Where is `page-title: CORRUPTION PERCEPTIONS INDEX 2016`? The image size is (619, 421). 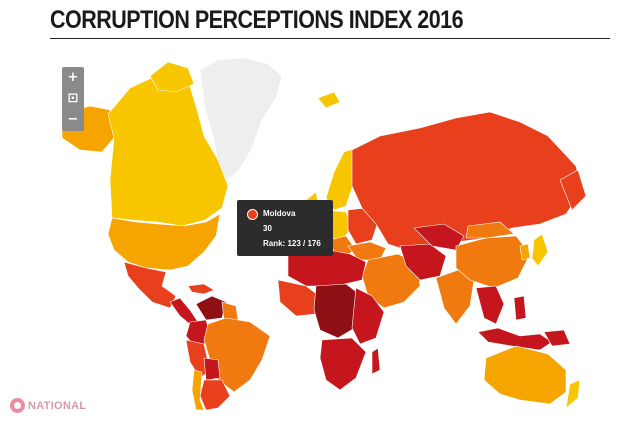 page-title: CORRUPTION PERCEPTIONS INDEX 2016 is located at coordinates (257, 20).